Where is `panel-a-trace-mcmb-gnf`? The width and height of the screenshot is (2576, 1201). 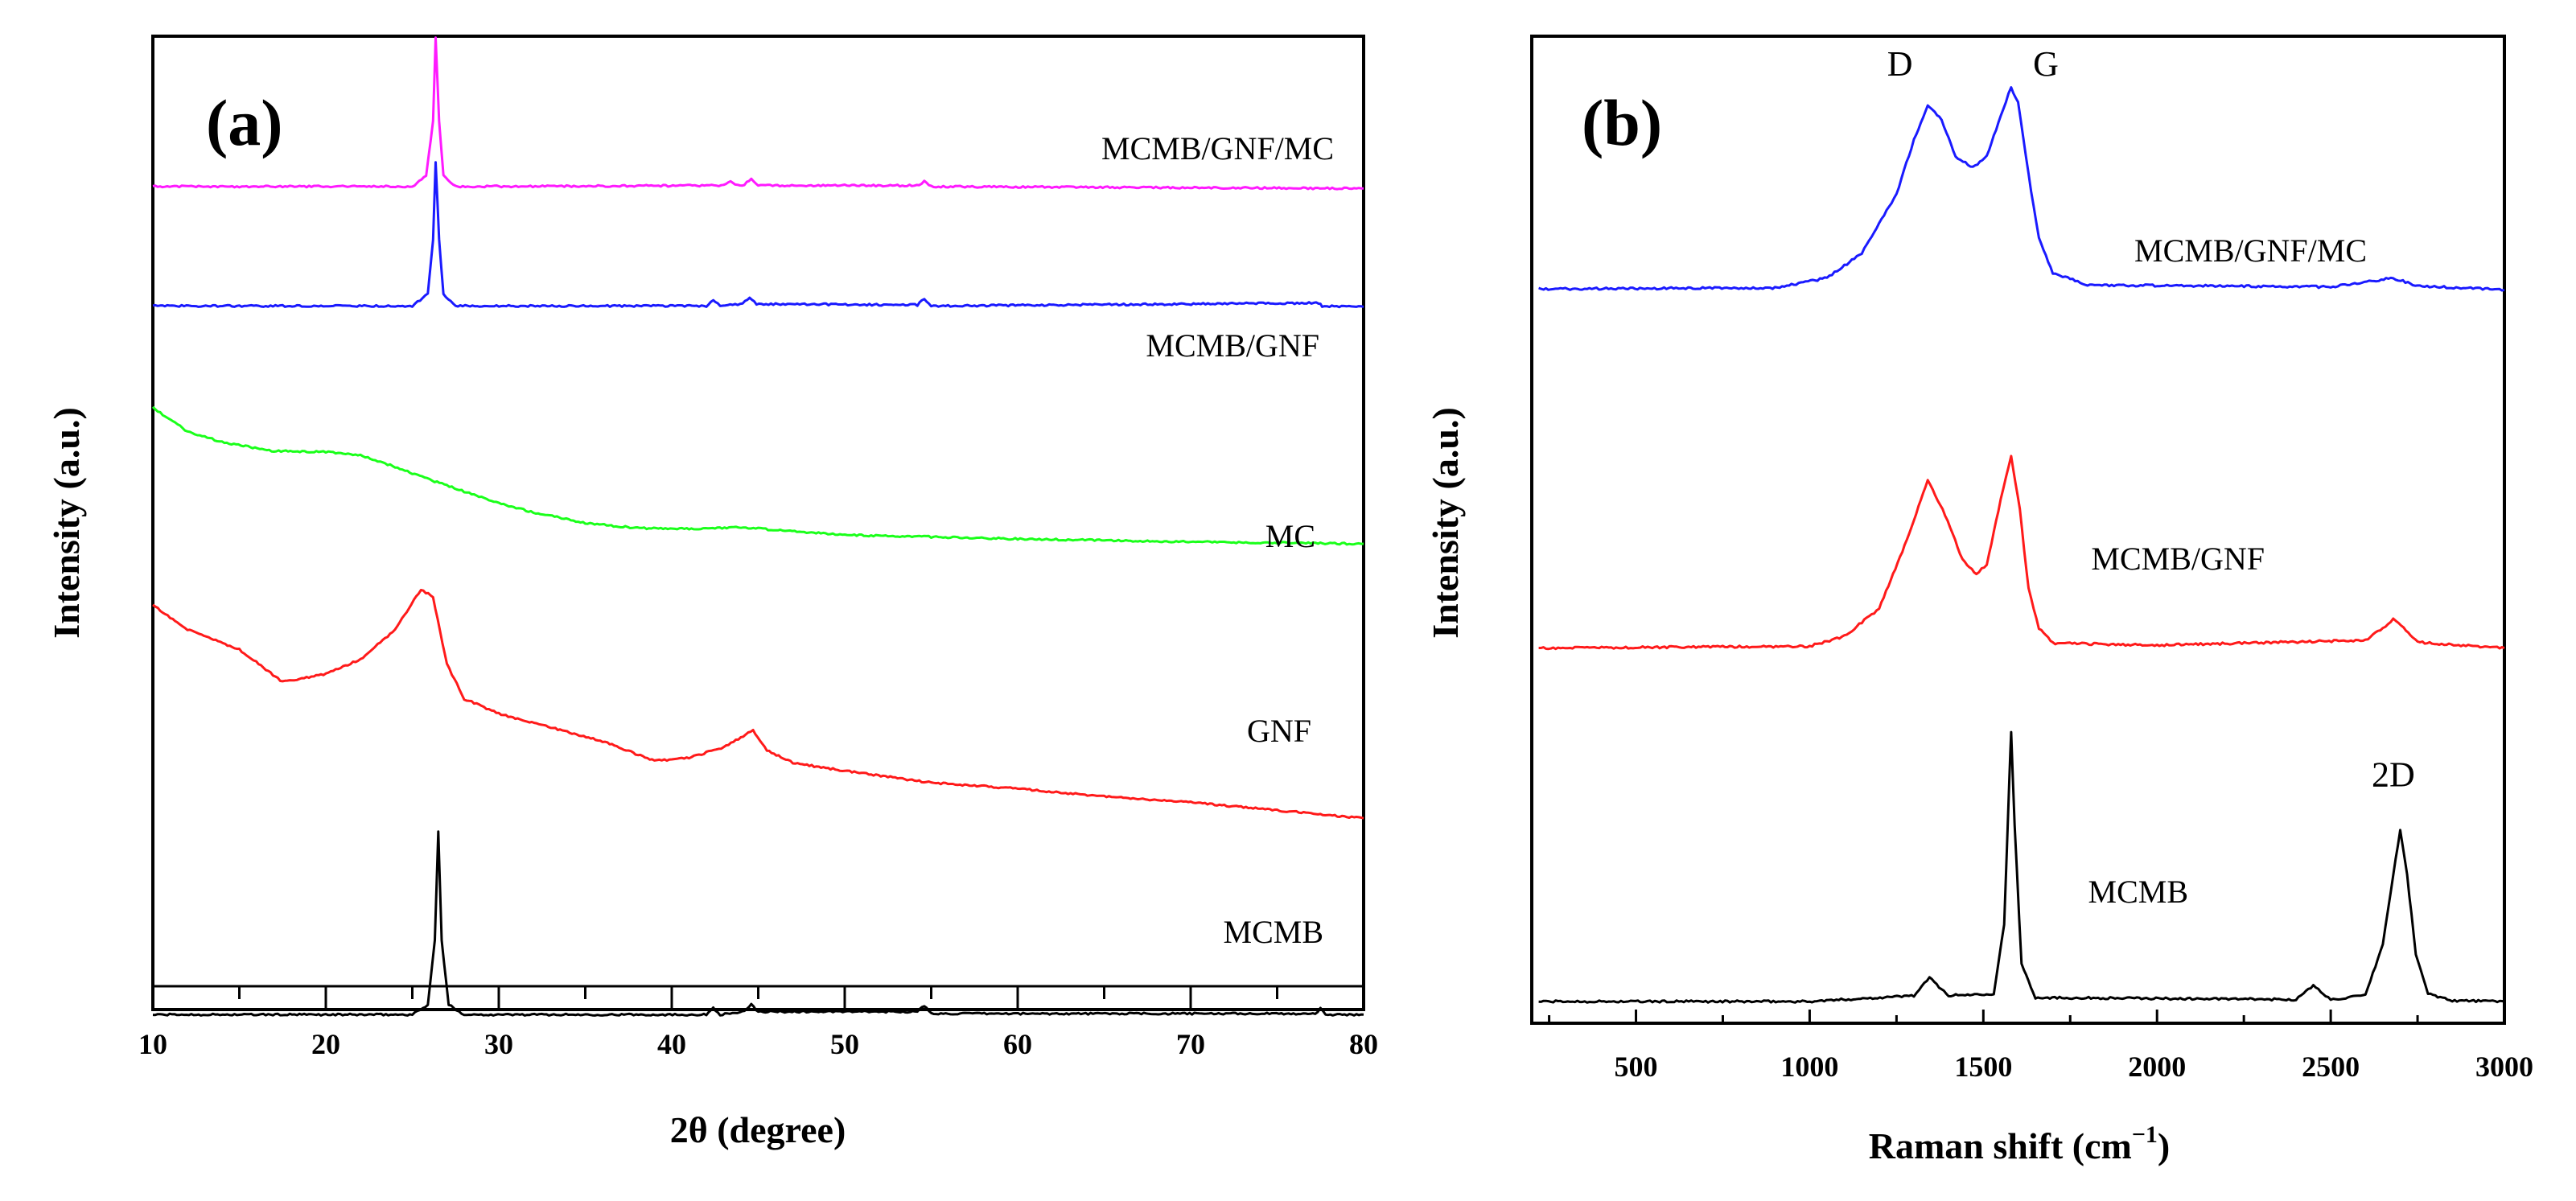
panel-a-trace-mcmb-gnf is located at coordinates (758, 235).